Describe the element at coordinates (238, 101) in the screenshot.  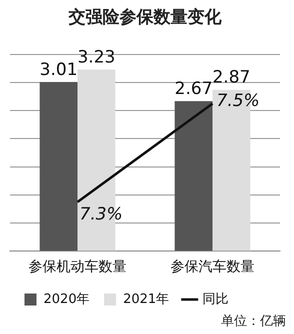
I see `data-label: 7.5%` at that location.